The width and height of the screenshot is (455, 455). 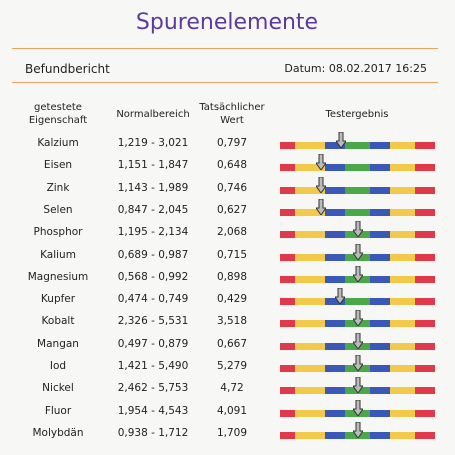 I want to click on table-cell: 4,091, so click(x=232, y=410).